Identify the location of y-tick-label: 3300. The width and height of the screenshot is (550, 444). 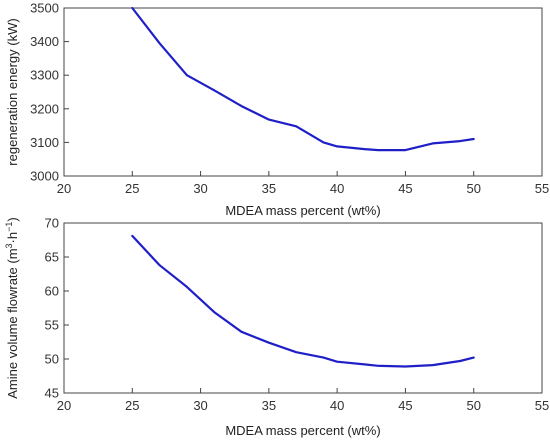
(44, 75).